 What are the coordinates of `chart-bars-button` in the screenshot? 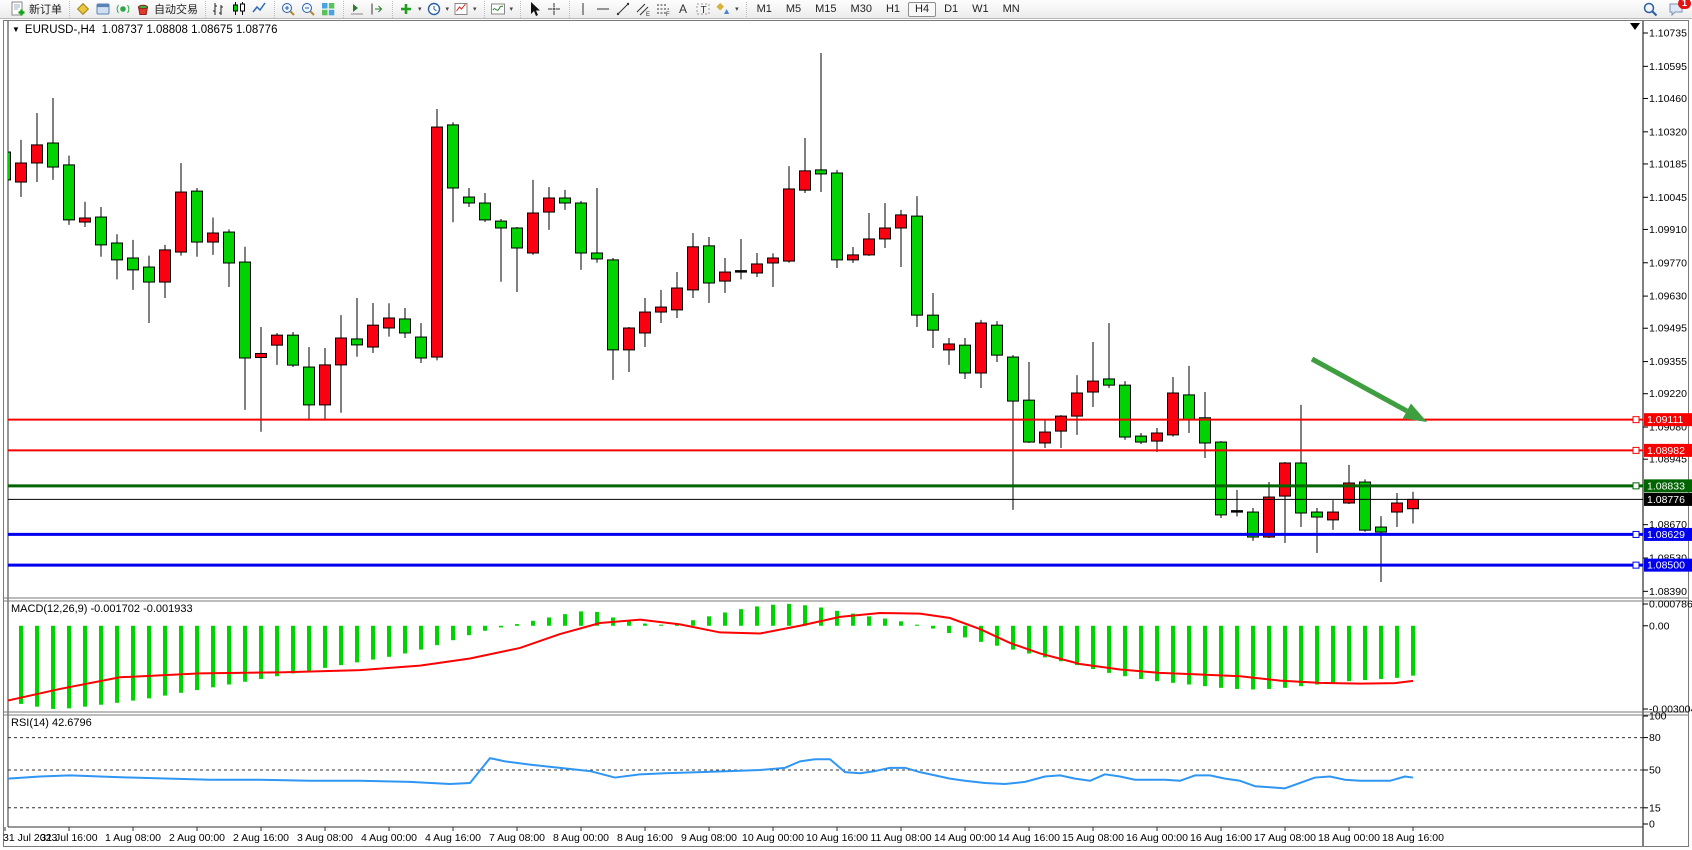 It's located at (219, 9).